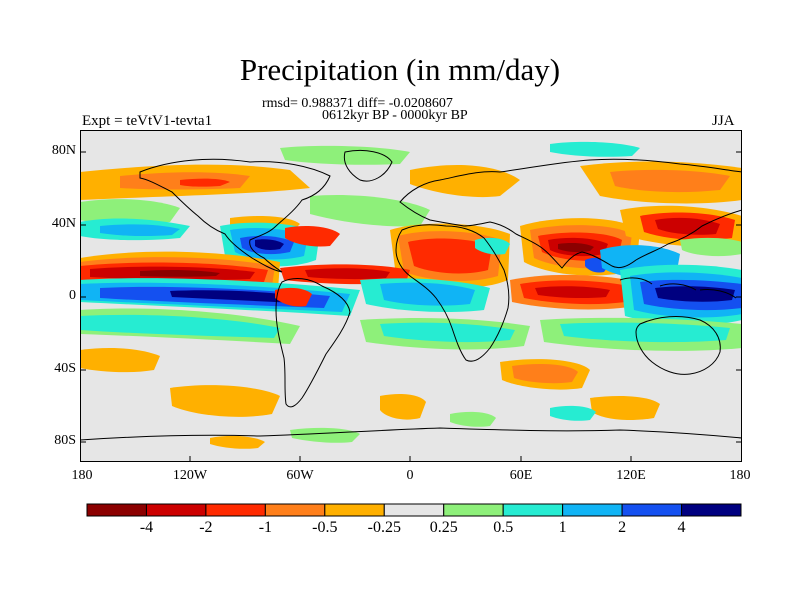 This screenshot has height=600, width=800. What do you see at coordinates (300, 475) in the screenshot?
I see `lon-label: 60W` at bounding box center [300, 475].